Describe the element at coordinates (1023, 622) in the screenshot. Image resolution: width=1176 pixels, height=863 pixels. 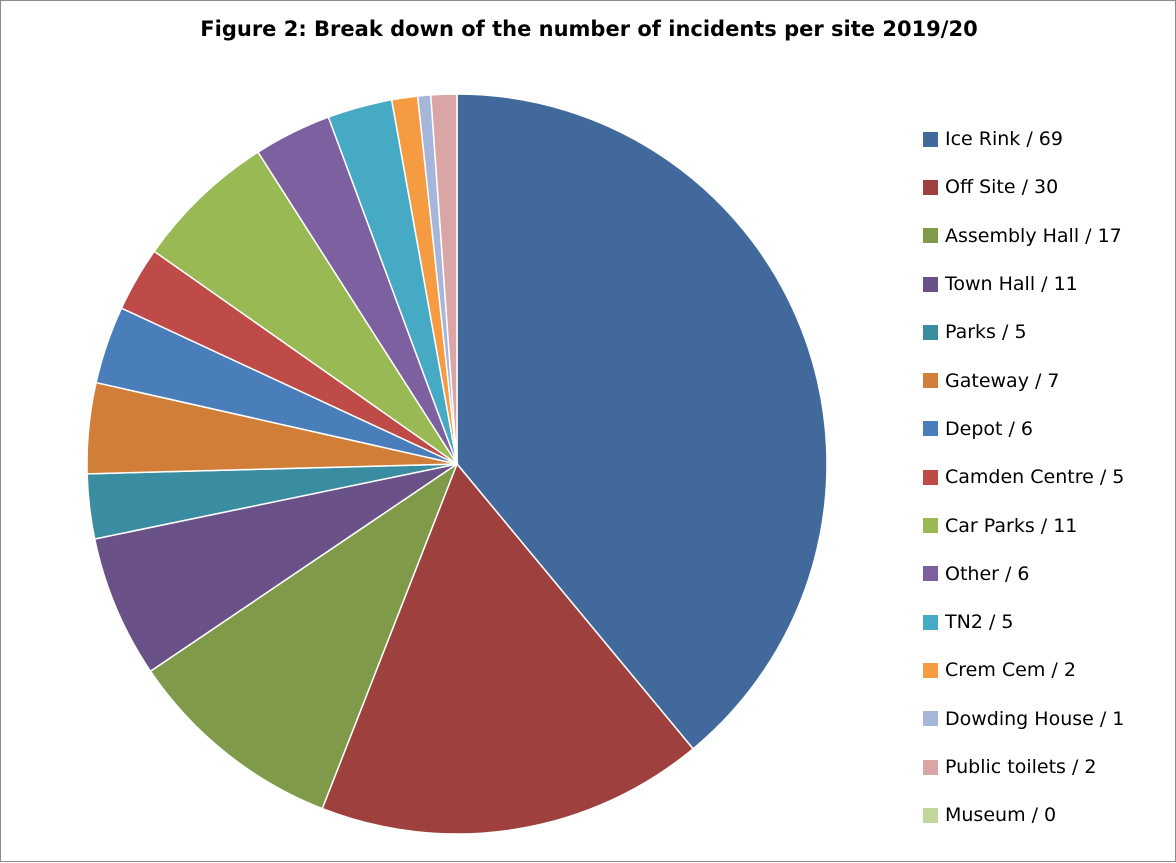
I see `legend-item: TN2 / 5` at that location.